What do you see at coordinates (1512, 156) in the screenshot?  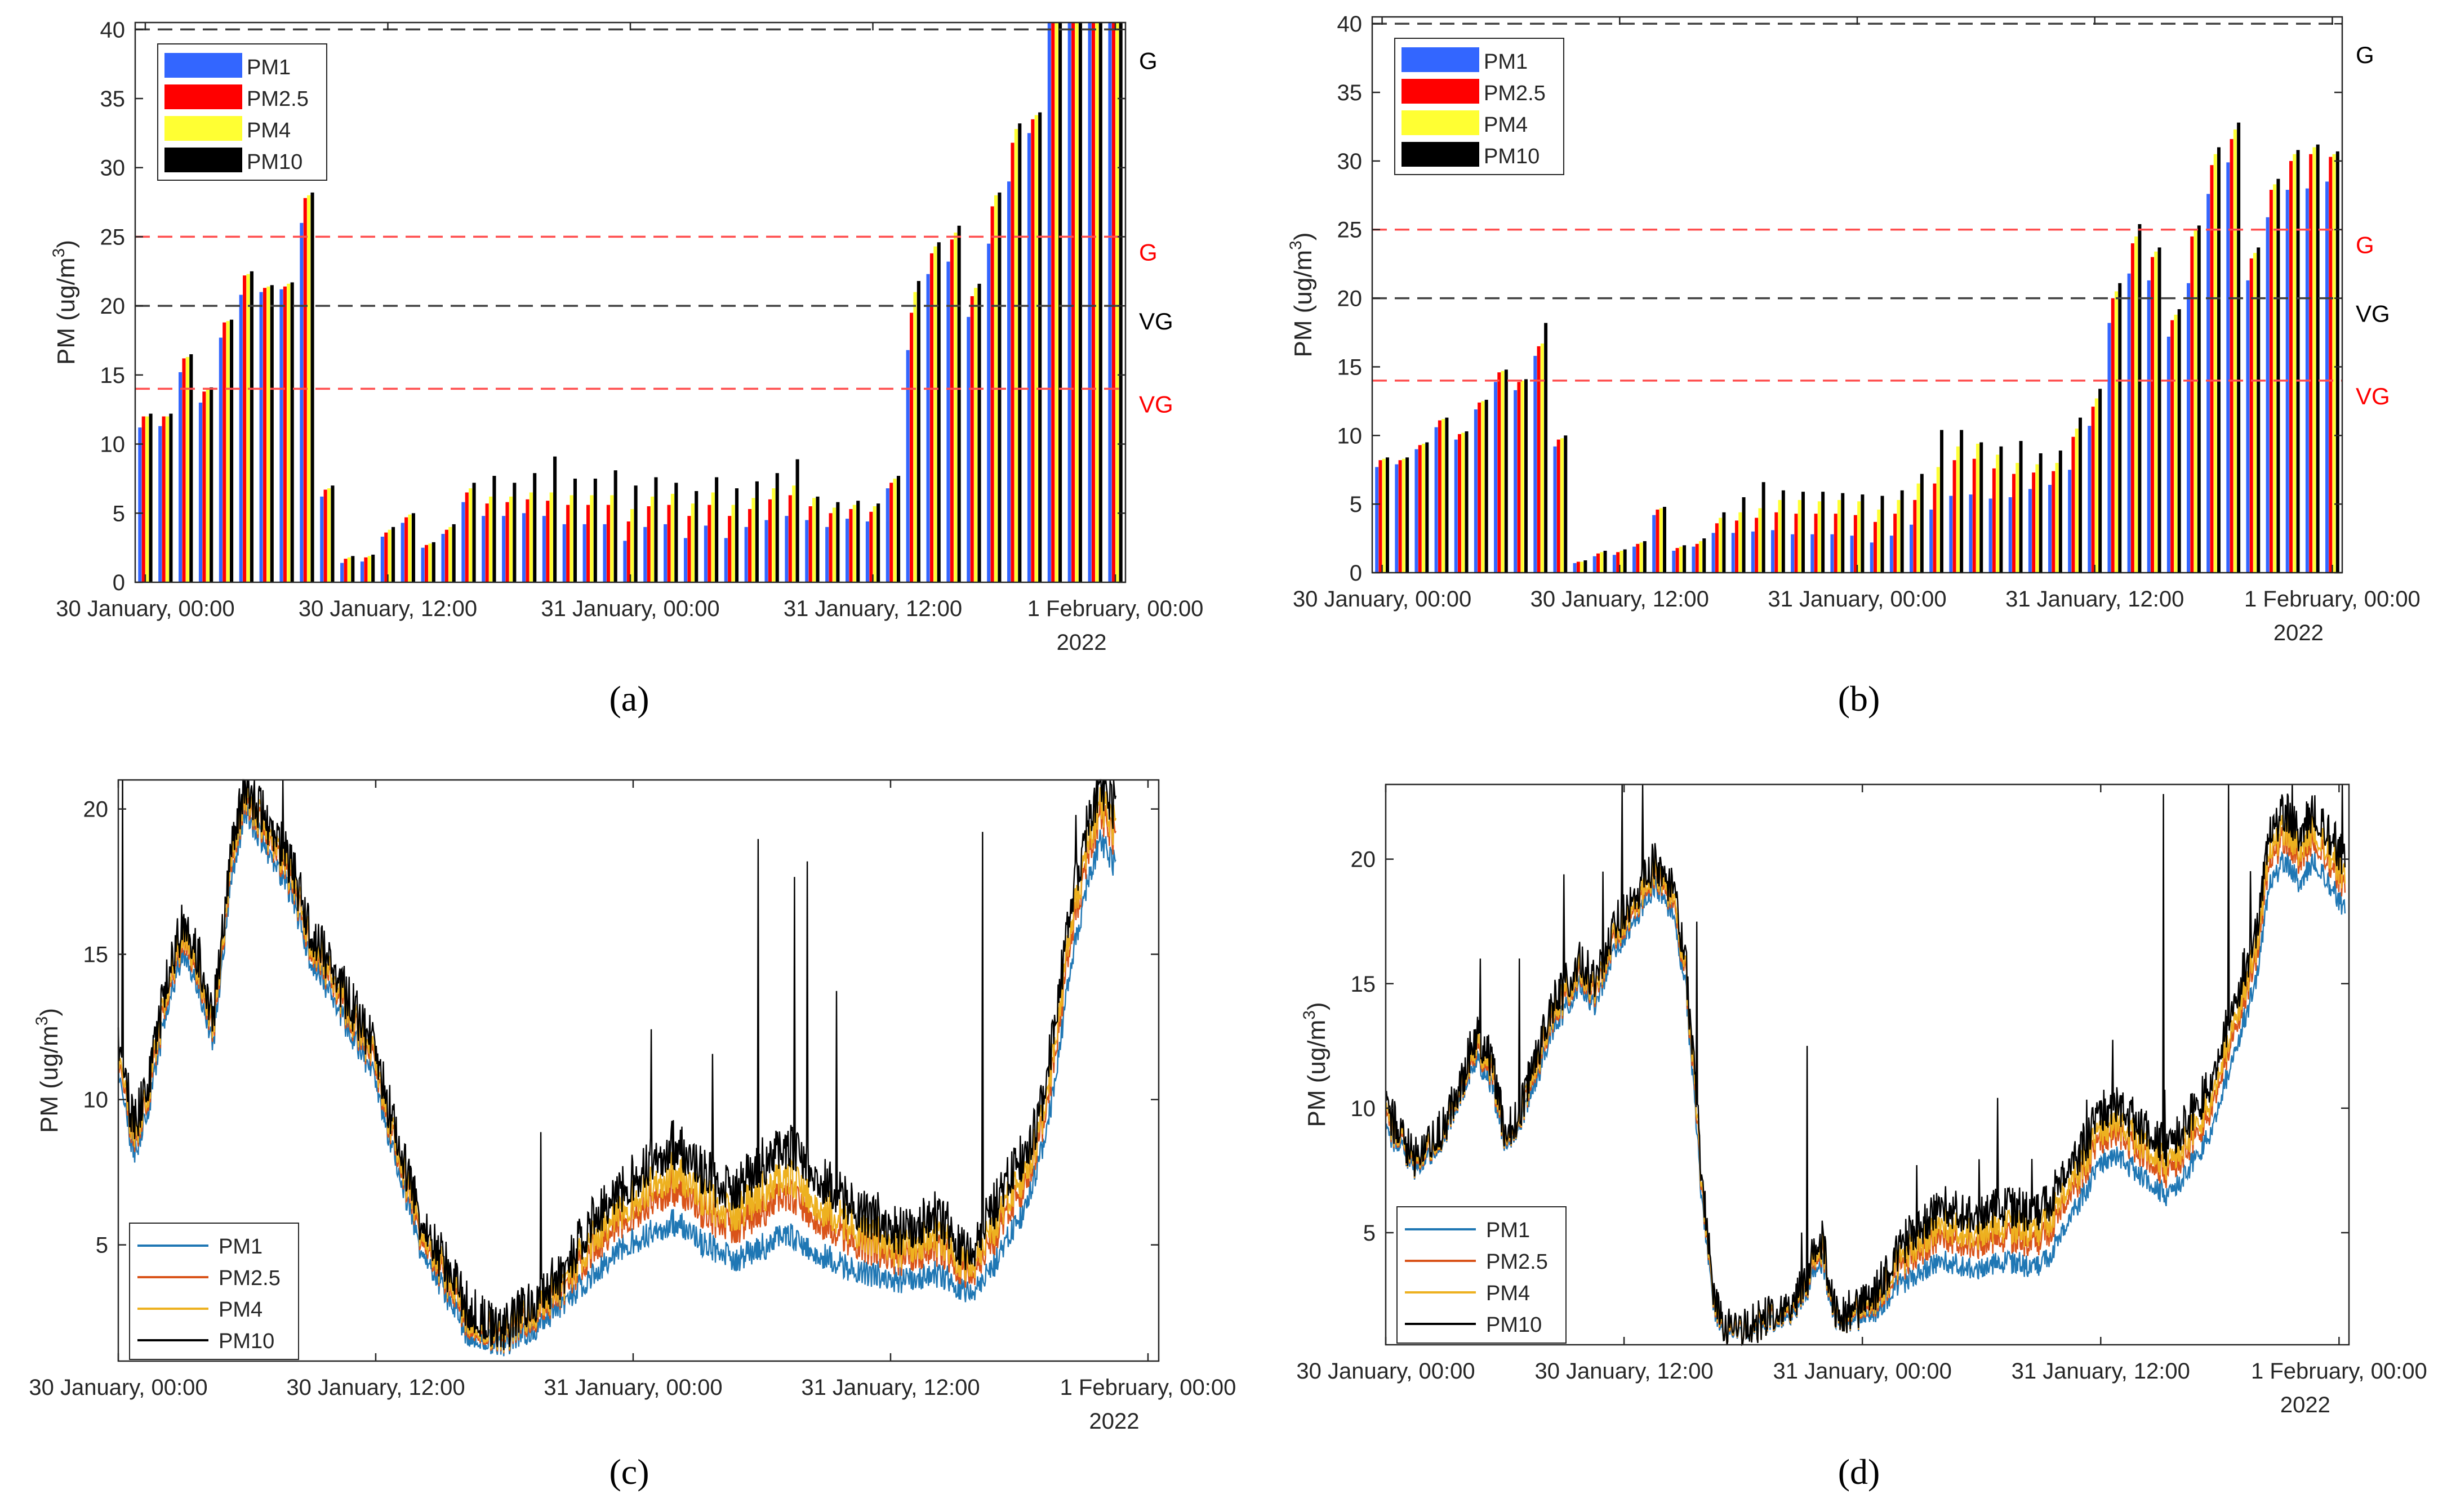 I see `legend-label-pm10: PM10` at bounding box center [1512, 156].